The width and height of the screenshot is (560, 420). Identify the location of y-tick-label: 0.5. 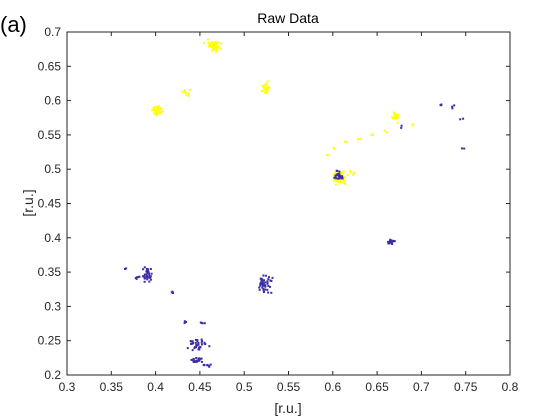
(52, 169).